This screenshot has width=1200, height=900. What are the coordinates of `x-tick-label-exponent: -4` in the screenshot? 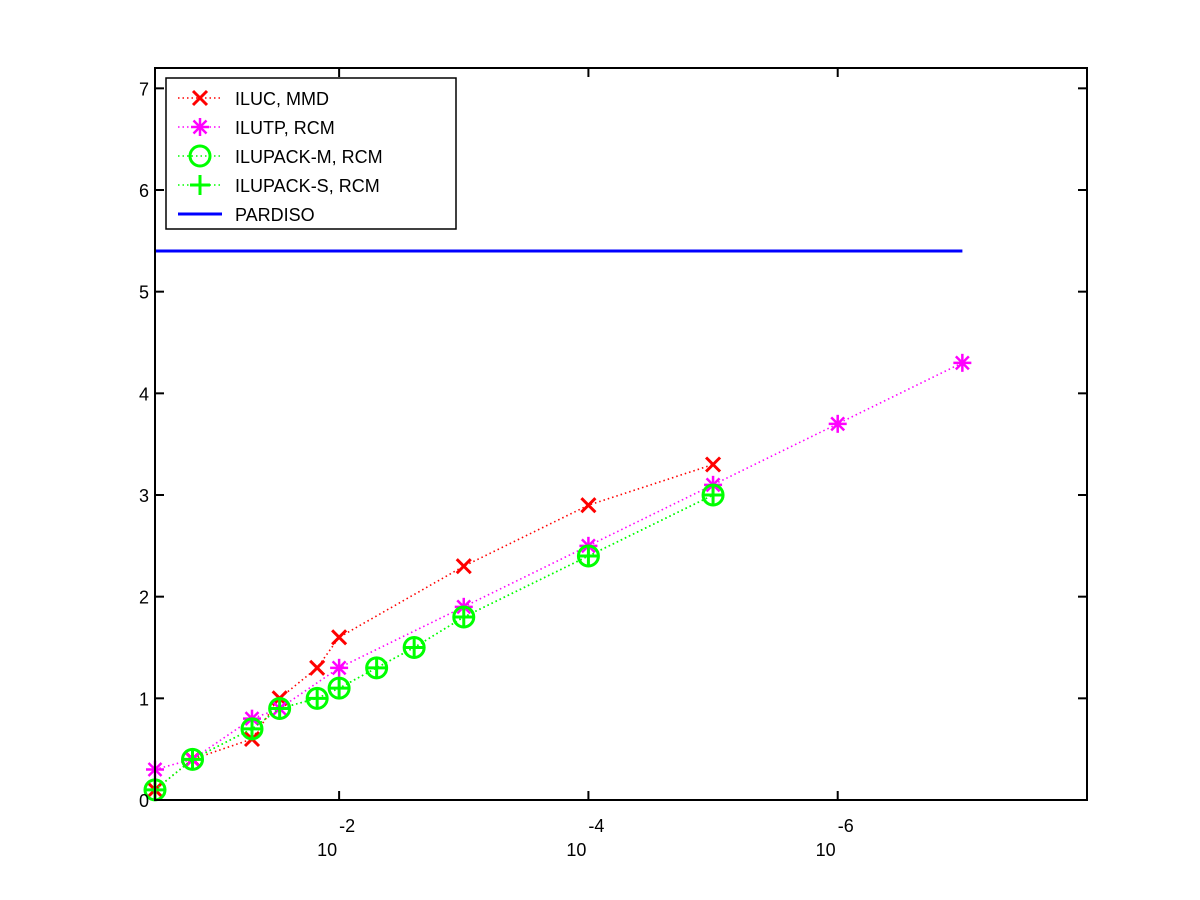 It's located at (596, 826).